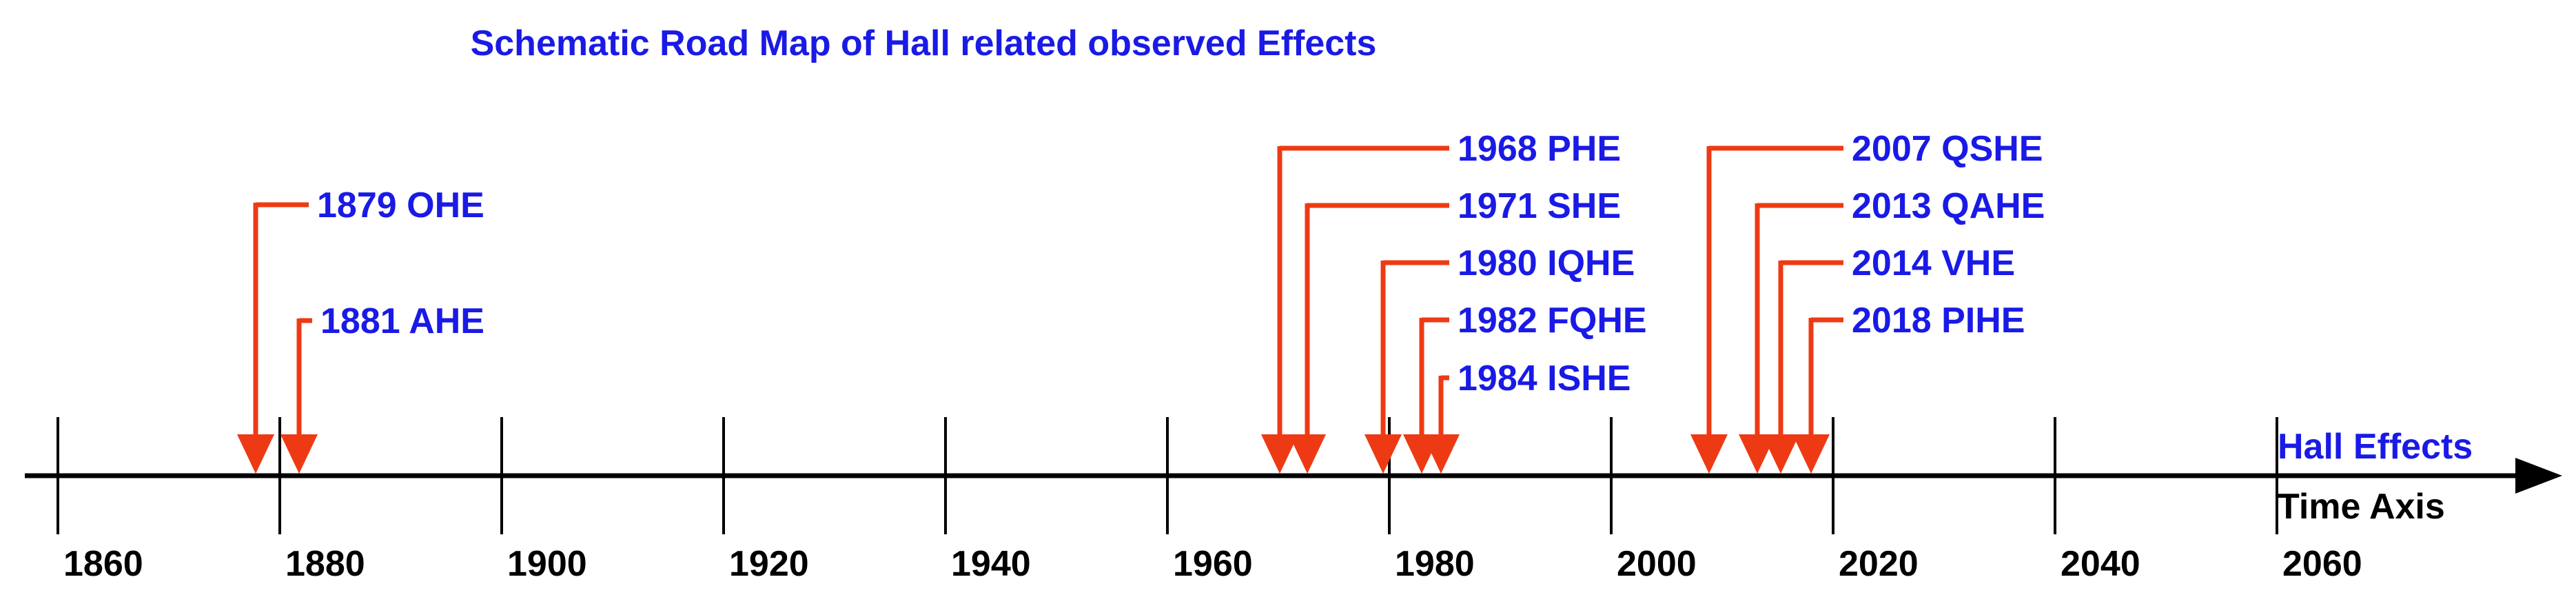 The image size is (2576, 606). I want to click on axis-tick-label-1960: 1960, so click(1213, 564).